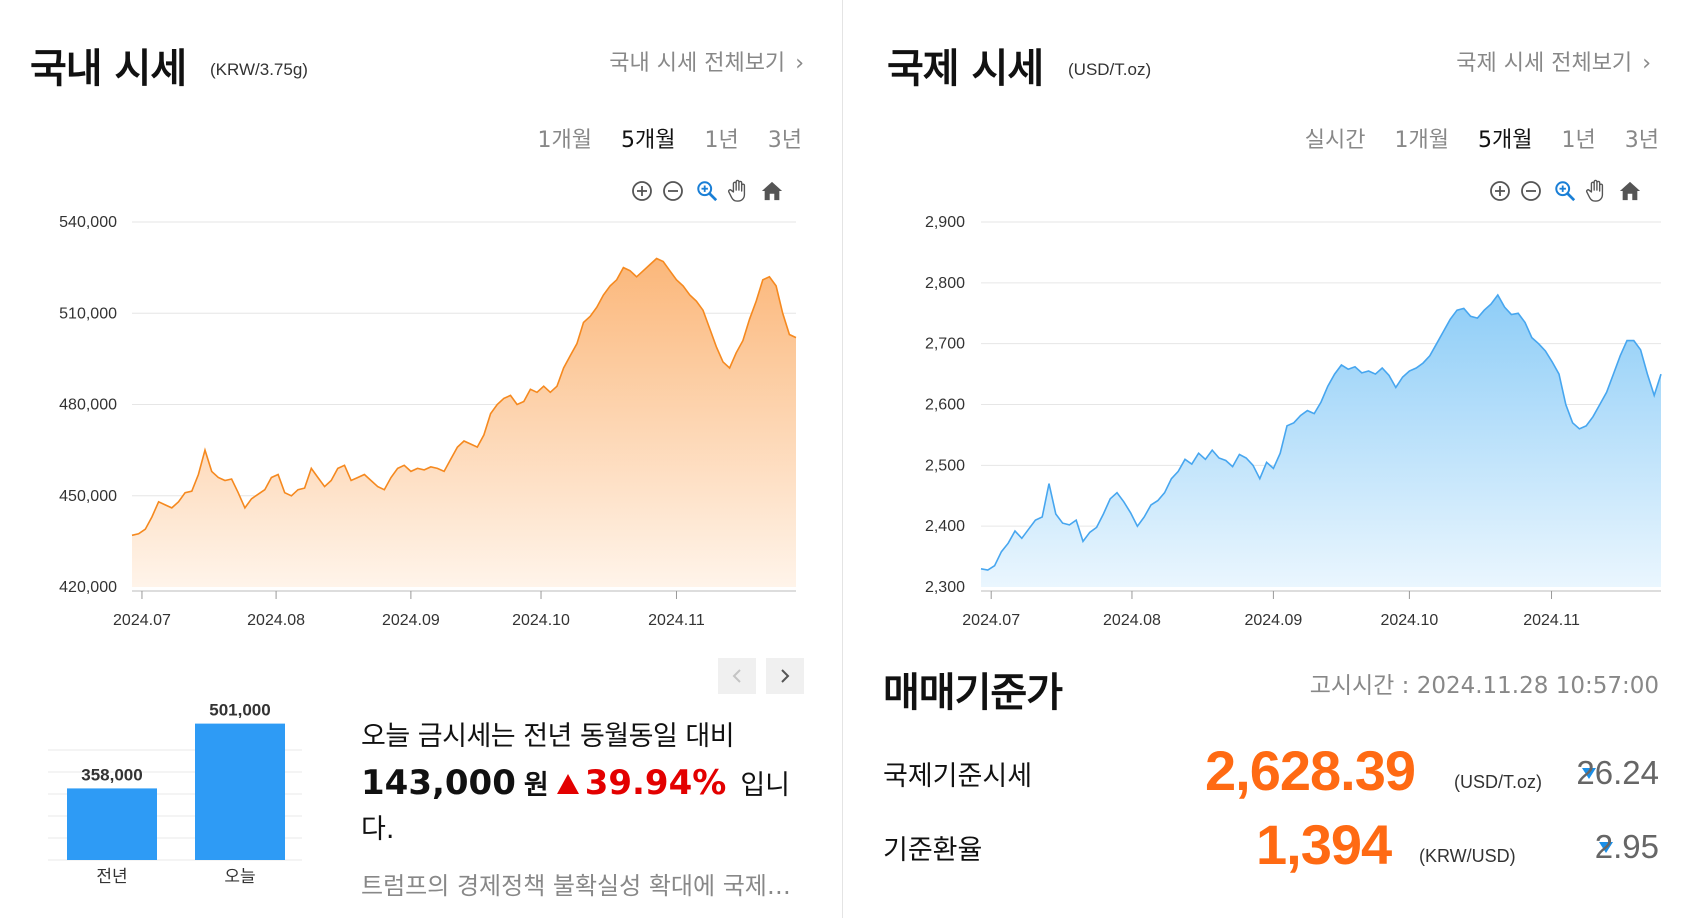 The width and height of the screenshot is (1689, 918). Describe the element at coordinates (567, 784) in the screenshot. I see `up-arrow-icon` at that location.